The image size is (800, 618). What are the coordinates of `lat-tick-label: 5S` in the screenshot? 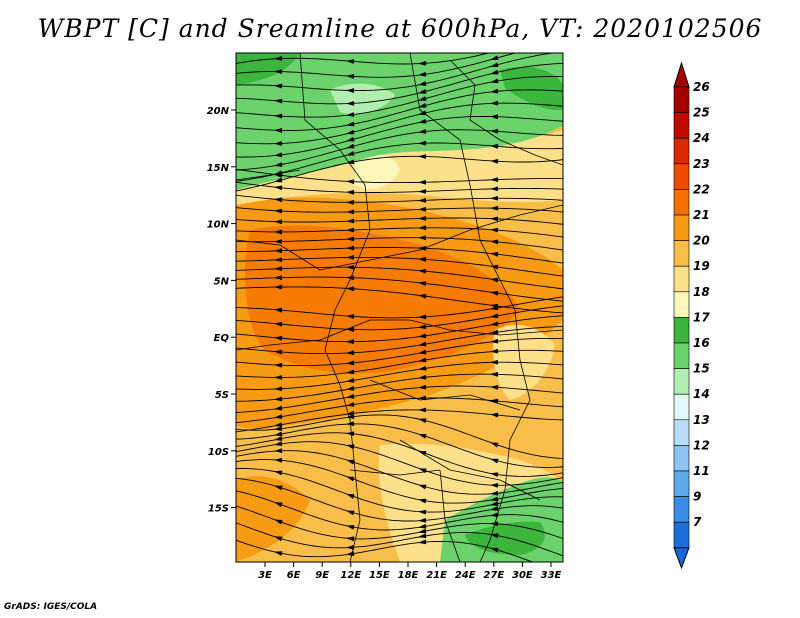 It's located at (222, 395).